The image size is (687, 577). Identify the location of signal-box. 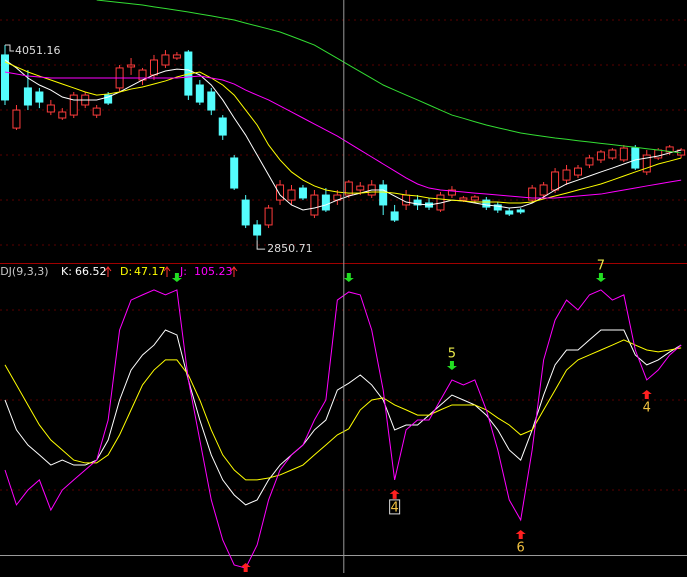
(395, 507).